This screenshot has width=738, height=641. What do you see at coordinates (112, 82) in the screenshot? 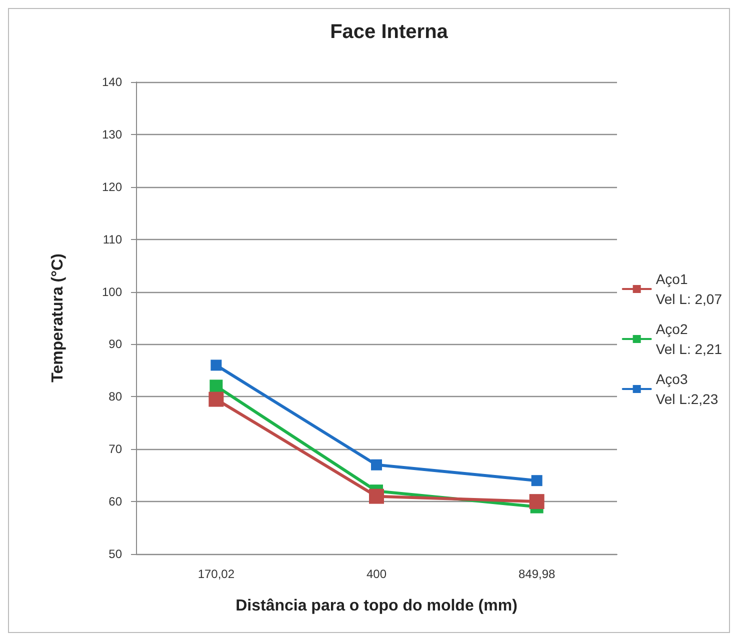
I see `y-tick-label: 140` at bounding box center [112, 82].